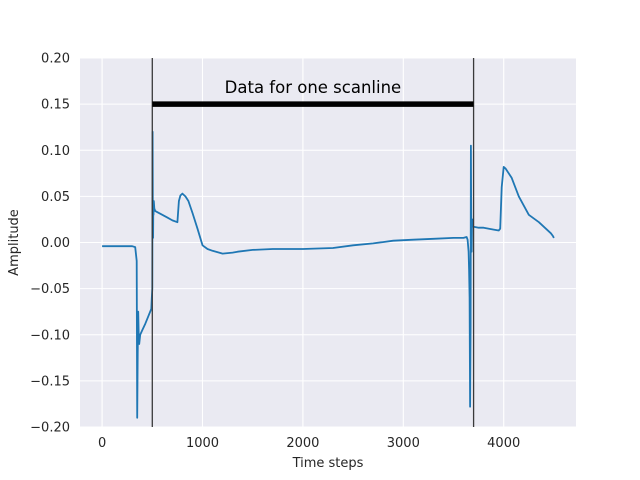 The height and width of the screenshot is (480, 640). Describe the element at coordinates (403, 443) in the screenshot. I see `x-tick-label: 3000` at that location.